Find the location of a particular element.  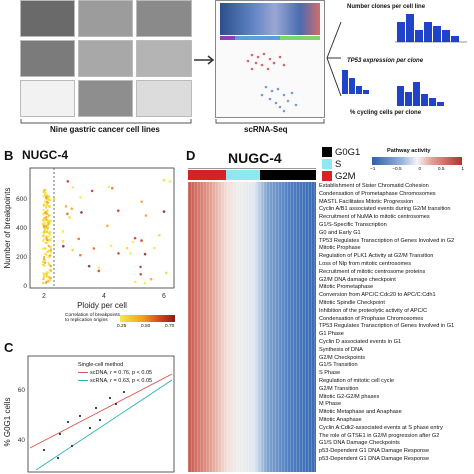

hist-cycling-cells is located at coordinates (420, 94).